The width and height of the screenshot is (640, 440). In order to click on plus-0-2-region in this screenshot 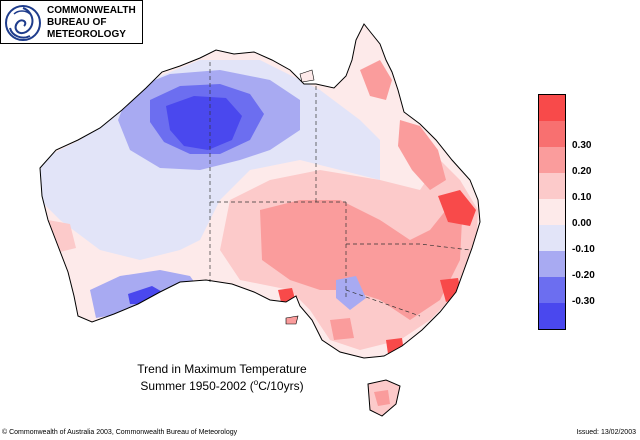, I will do `click(361, 260)`.